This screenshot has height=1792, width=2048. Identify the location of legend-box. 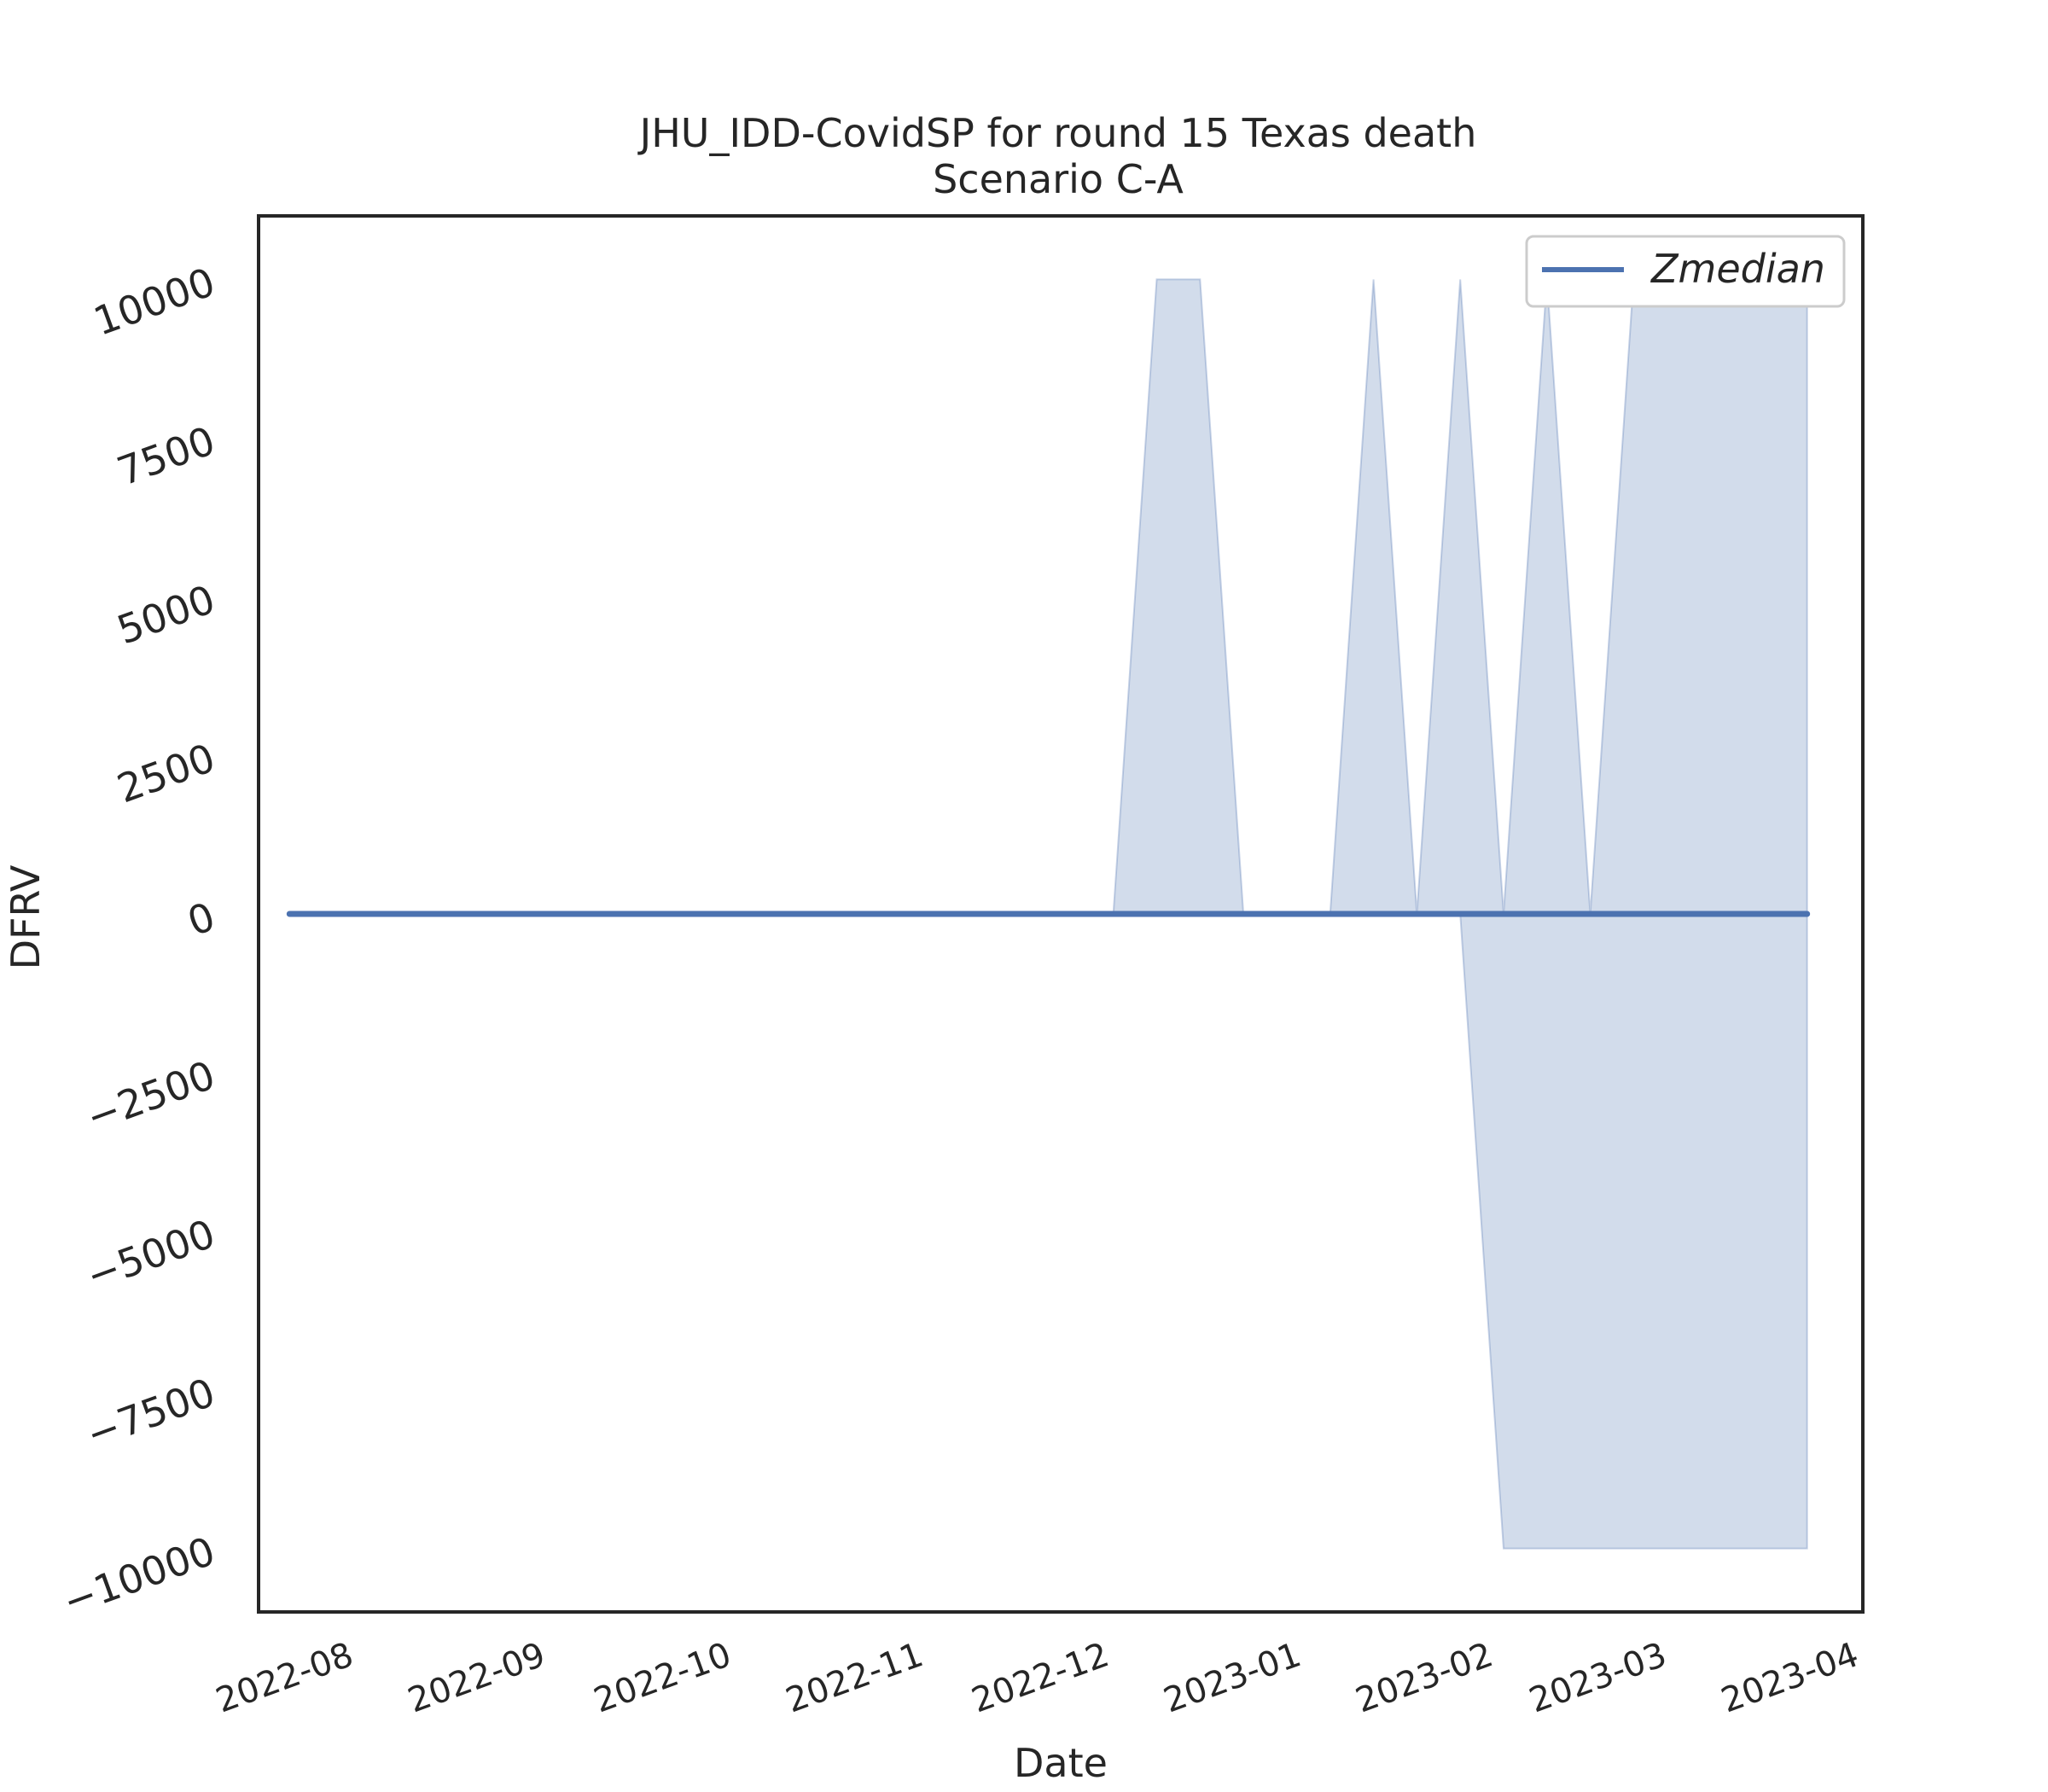
(1685, 271).